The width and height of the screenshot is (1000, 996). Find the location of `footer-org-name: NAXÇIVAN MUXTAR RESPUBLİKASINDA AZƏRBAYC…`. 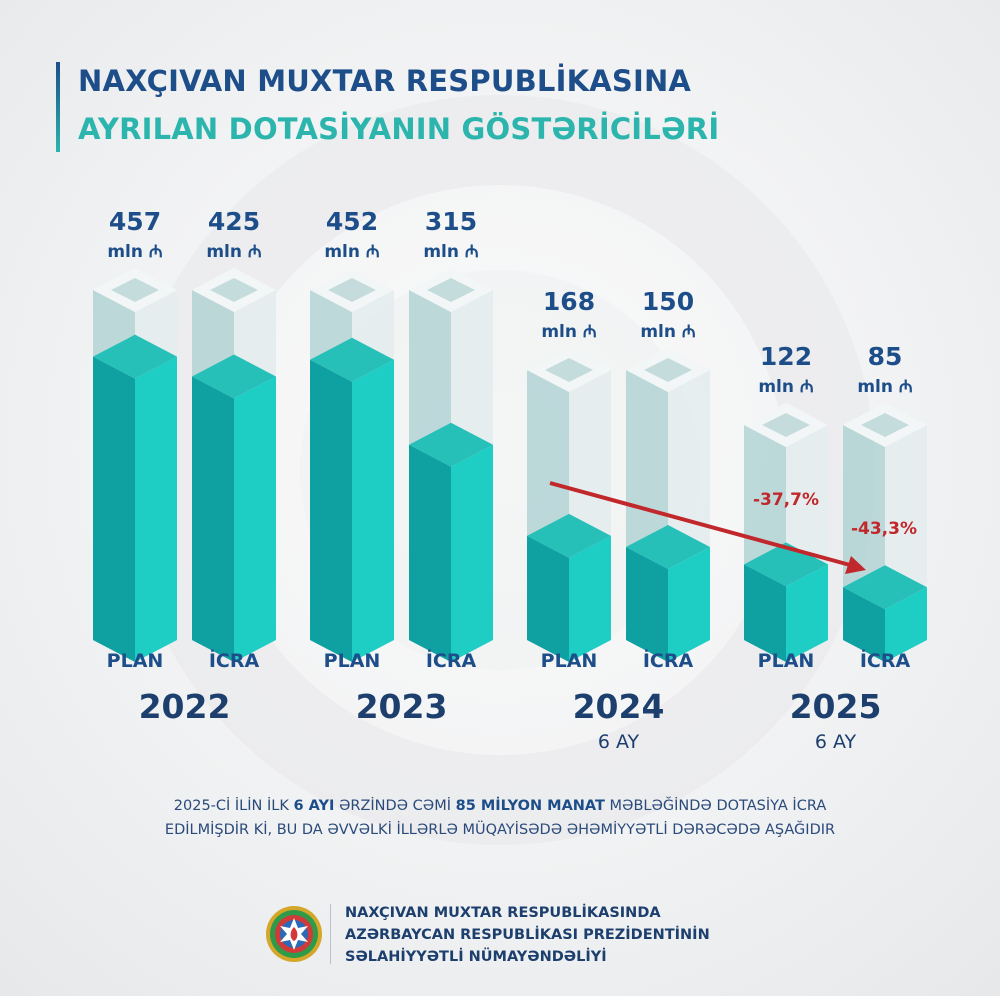

footer-org-name: NAXÇIVAN MUXTAR RESPUBLİKASINDA AZƏRBAYC… is located at coordinates (527, 935).